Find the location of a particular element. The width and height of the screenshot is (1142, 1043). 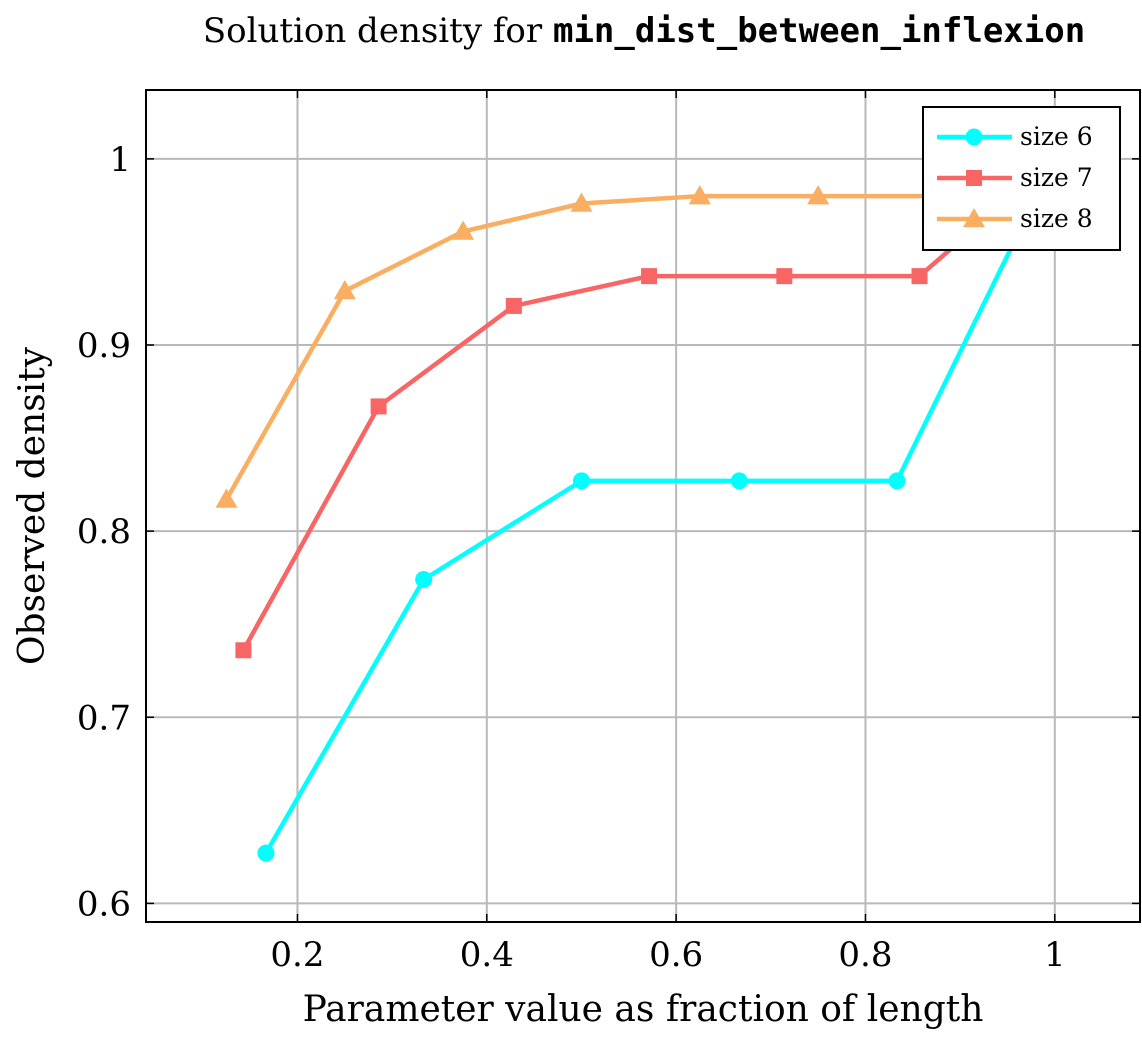

y-tick-label: 0.7 is located at coordinates (104, 718).